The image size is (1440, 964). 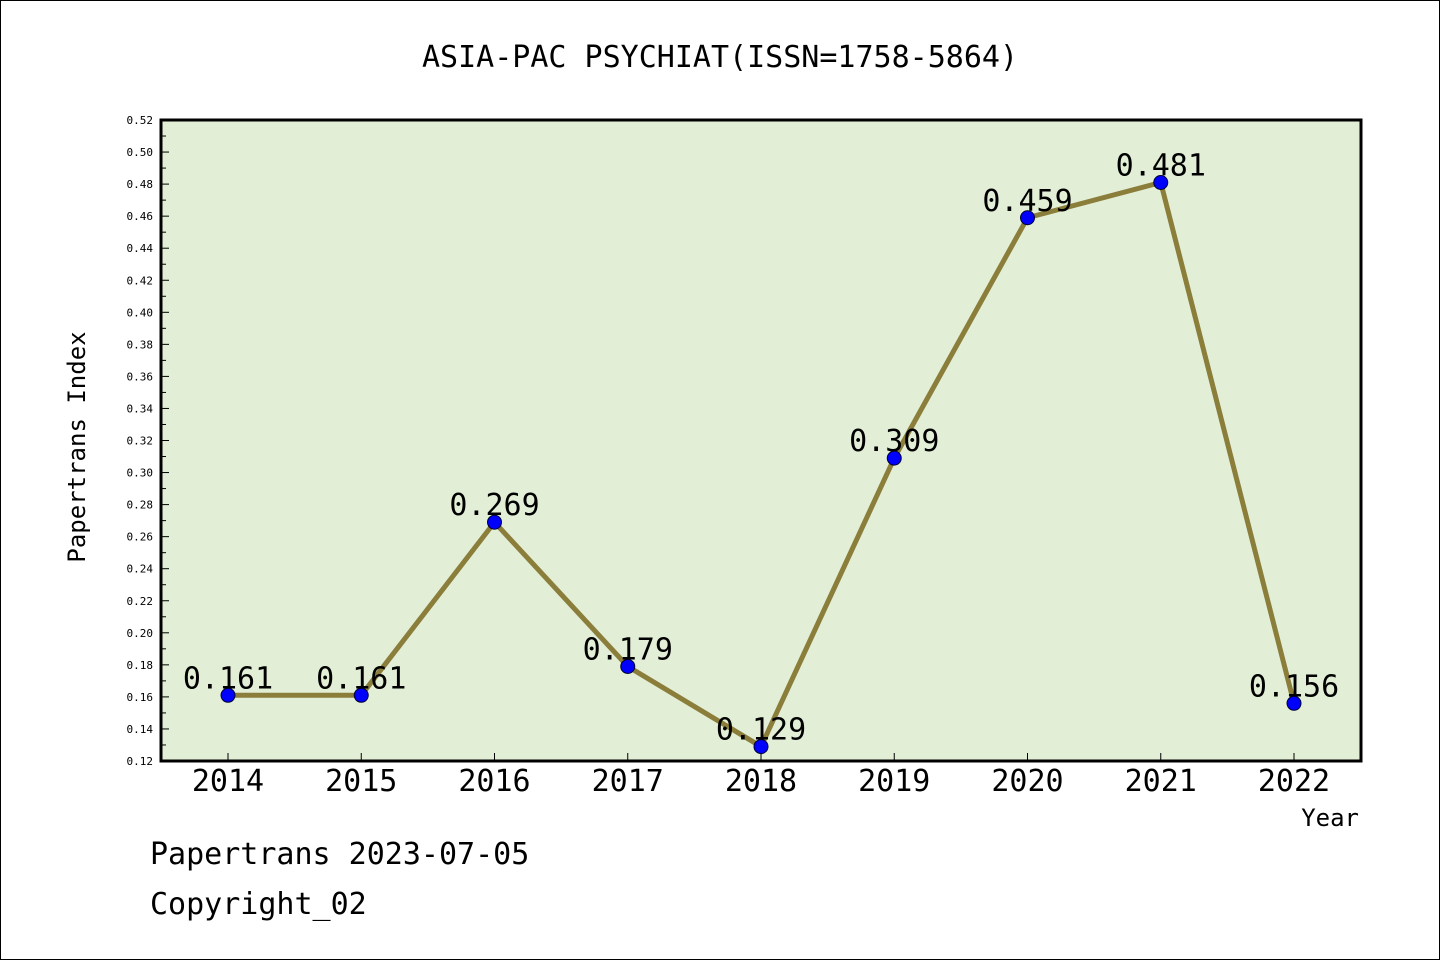 I want to click on data-point-label: 0.129, so click(x=761, y=730).